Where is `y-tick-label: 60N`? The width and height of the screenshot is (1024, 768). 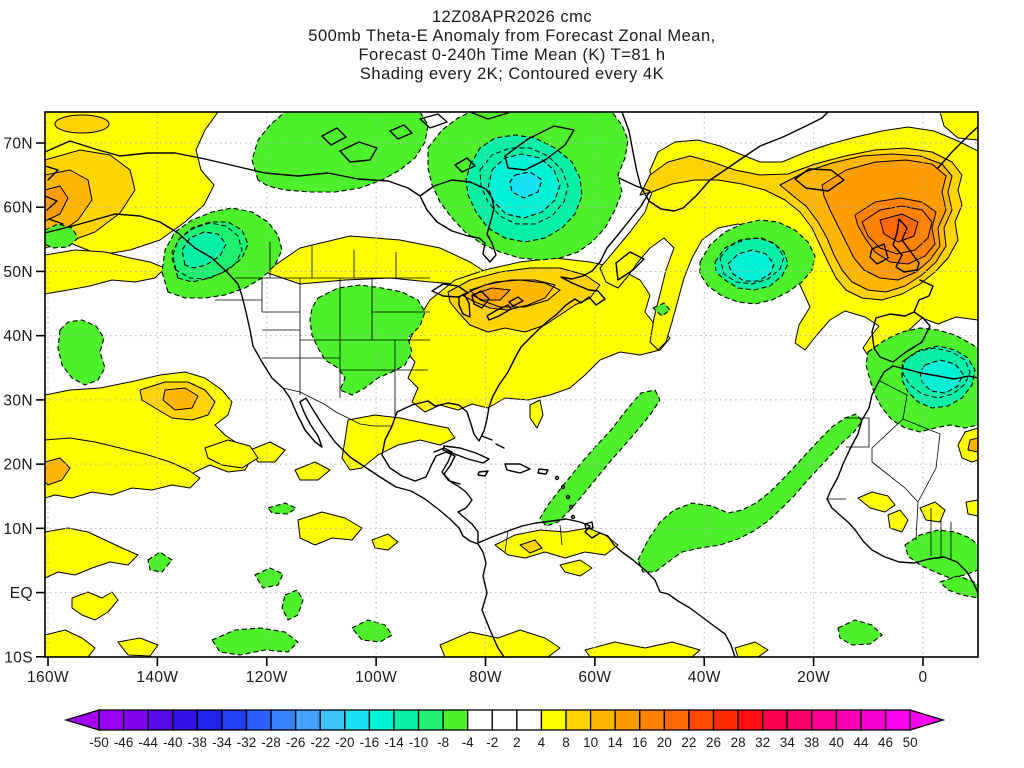
y-tick-label: 60N is located at coordinates (18, 208).